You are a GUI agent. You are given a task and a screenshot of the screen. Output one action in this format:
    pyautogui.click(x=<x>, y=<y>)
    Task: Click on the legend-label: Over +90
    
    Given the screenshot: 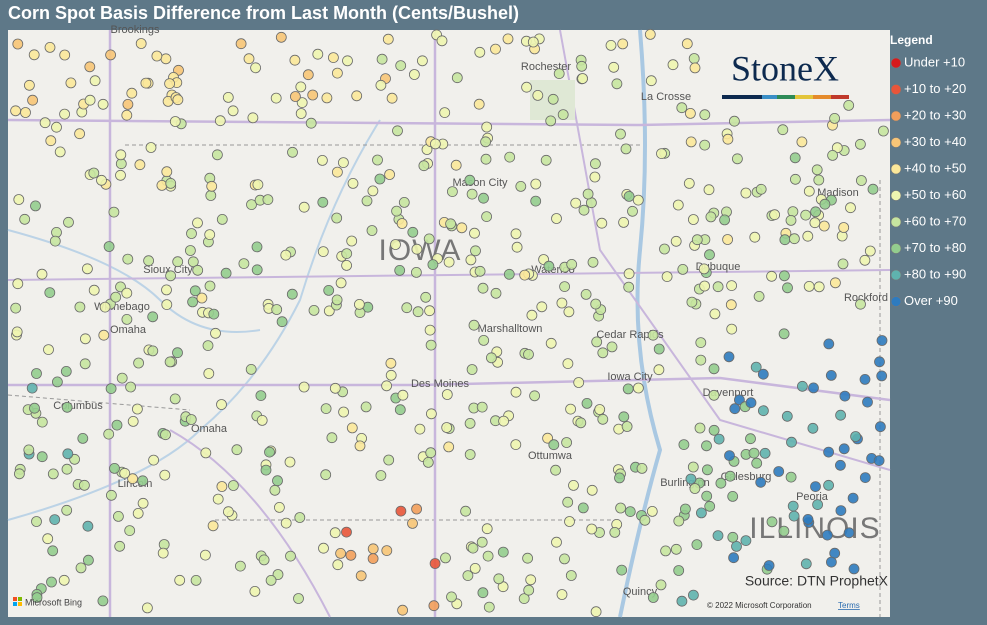 What is the action you would take?
    pyautogui.click(x=931, y=300)
    